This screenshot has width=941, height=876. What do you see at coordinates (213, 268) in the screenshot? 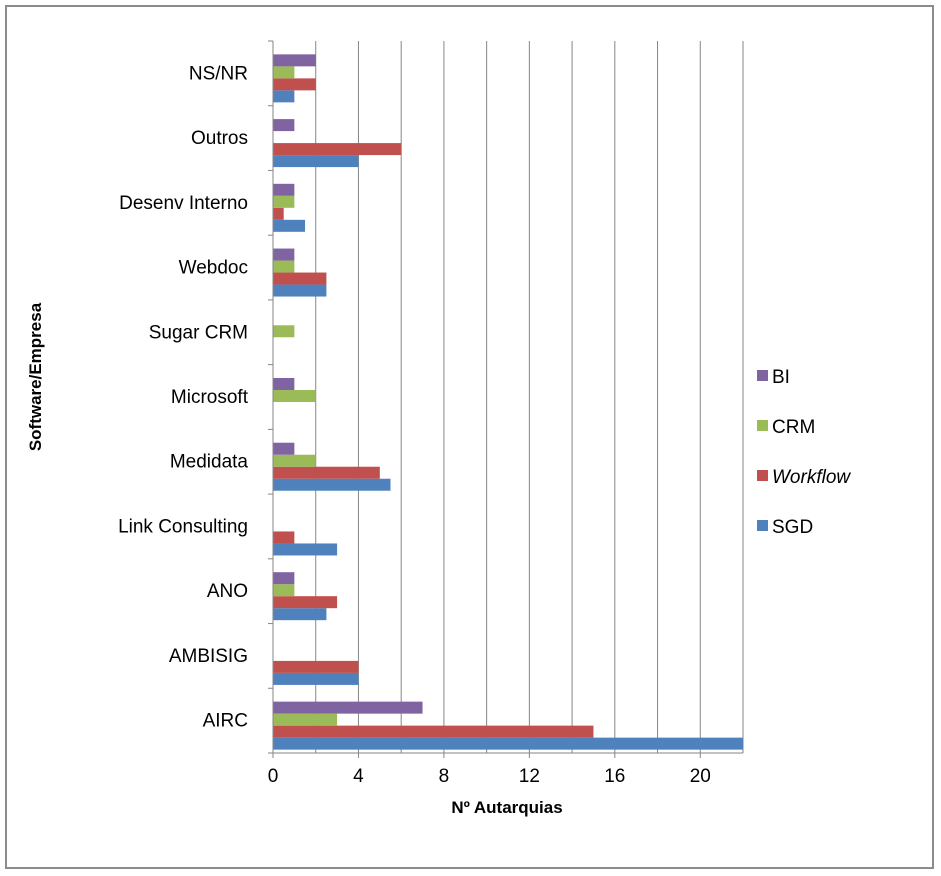
I see `category-label: Webdoc` at bounding box center [213, 268].